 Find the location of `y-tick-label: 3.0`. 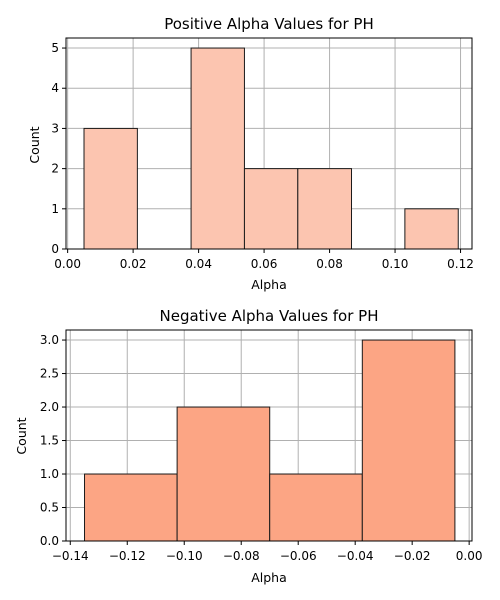

y-tick-label: 3.0 is located at coordinates (49, 340).